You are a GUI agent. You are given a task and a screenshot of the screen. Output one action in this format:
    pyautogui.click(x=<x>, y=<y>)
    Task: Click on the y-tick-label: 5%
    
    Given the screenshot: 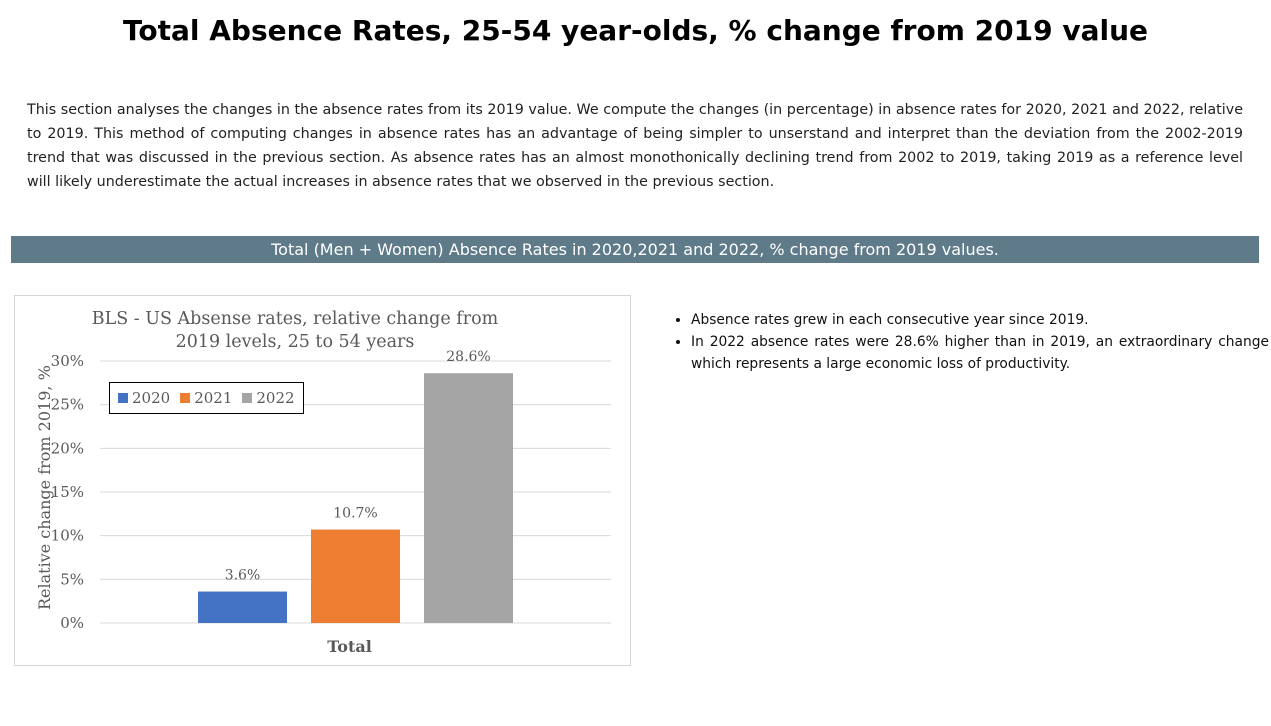 What is the action you would take?
    pyautogui.click(x=72, y=579)
    